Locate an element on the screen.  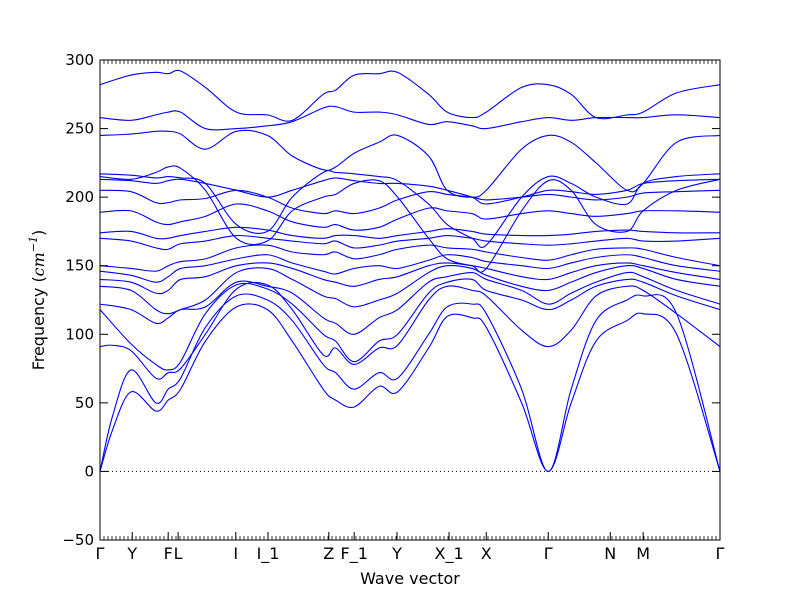
high-symmetry-label: I_1 is located at coordinates (268, 554).